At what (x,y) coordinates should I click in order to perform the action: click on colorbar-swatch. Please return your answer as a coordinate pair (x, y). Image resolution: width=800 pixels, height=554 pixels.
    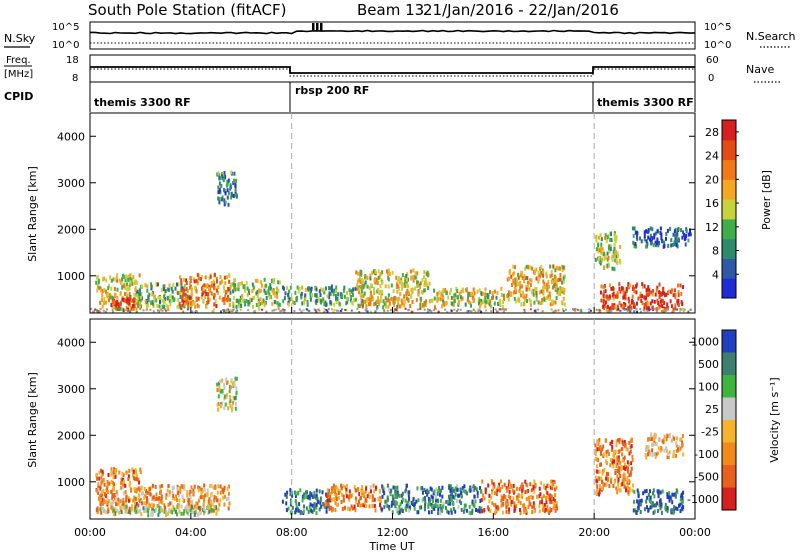
    Looking at the image, I should click on (729, 409).